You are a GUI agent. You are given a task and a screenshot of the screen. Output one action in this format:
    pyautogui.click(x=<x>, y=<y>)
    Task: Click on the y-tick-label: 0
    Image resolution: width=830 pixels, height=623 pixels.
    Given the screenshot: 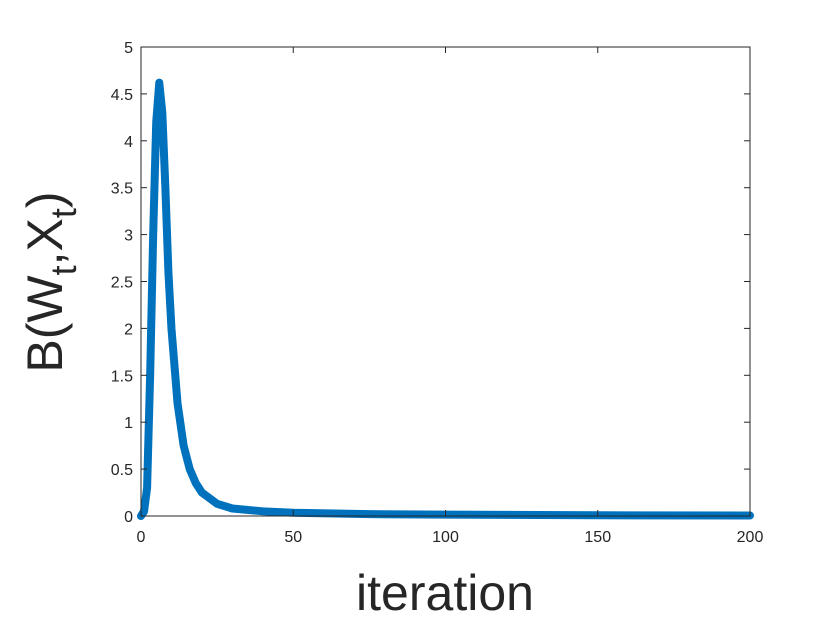 What is the action you would take?
    pyautogui.click(x=128, y=517)
    